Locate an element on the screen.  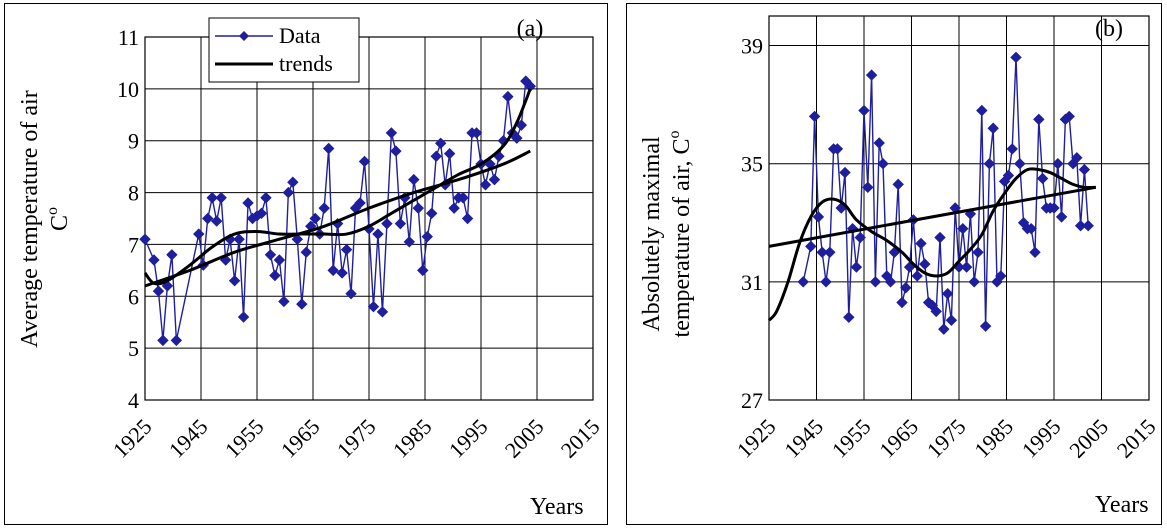
y-axis-title: Absolutely maximal temperature of air, Co is located at coordinates (667, 234).